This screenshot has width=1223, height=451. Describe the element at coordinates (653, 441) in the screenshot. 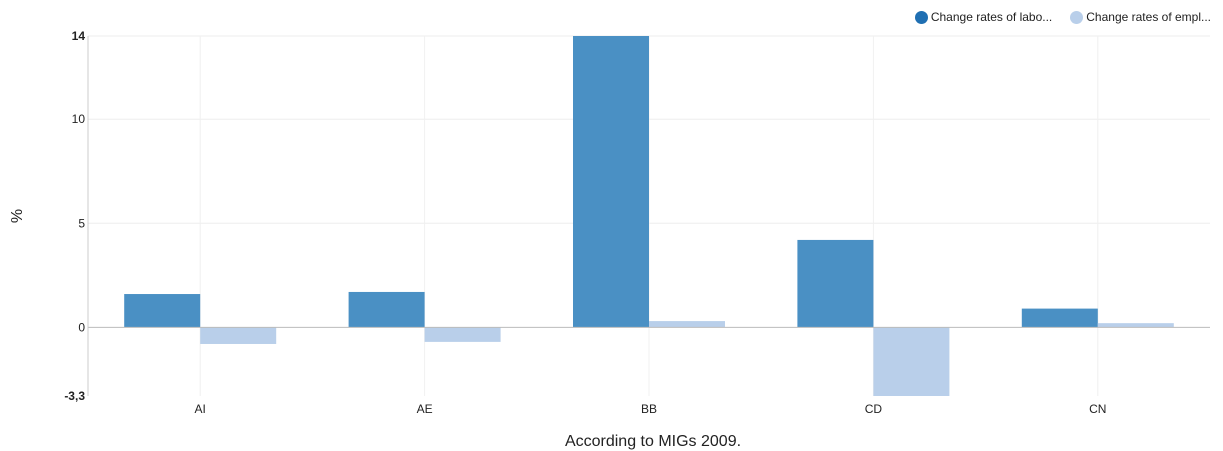

I see `x-axis-title: According to MIGs 2009.` at that location.